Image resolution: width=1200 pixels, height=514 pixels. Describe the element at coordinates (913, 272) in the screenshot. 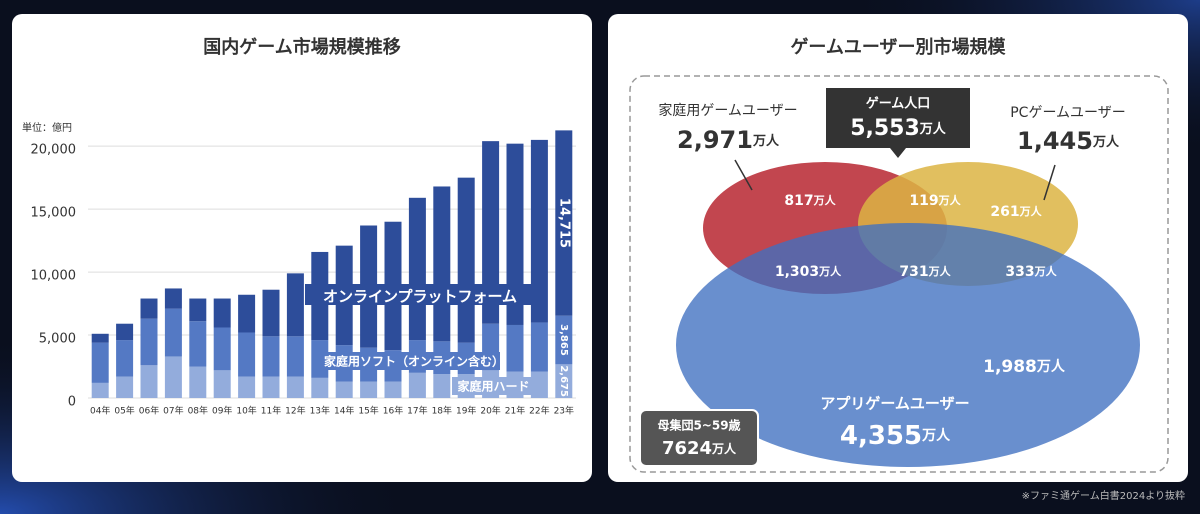

I see `number: 731` at that location.